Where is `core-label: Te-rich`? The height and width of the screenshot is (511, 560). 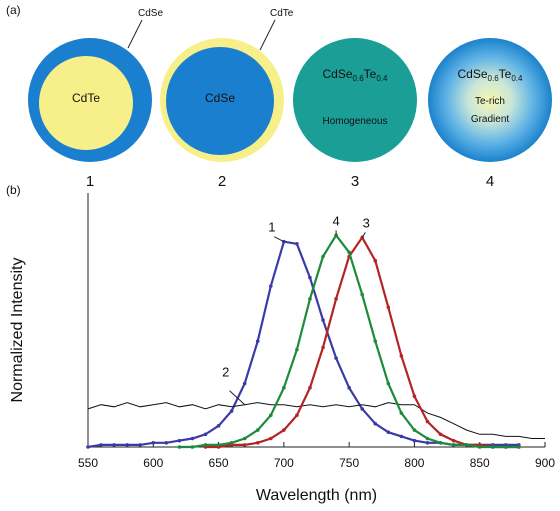
core-label: Te-rich is located at coordinates (490, 101).